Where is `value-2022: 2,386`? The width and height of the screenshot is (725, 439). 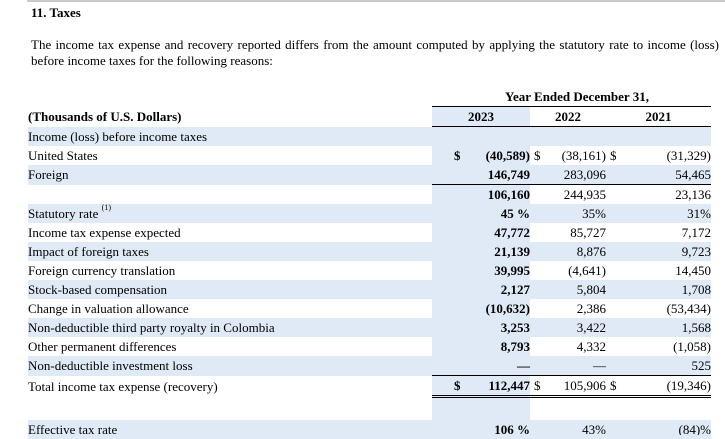
value-2022: 2,386 is located at coordinates (591, 308).